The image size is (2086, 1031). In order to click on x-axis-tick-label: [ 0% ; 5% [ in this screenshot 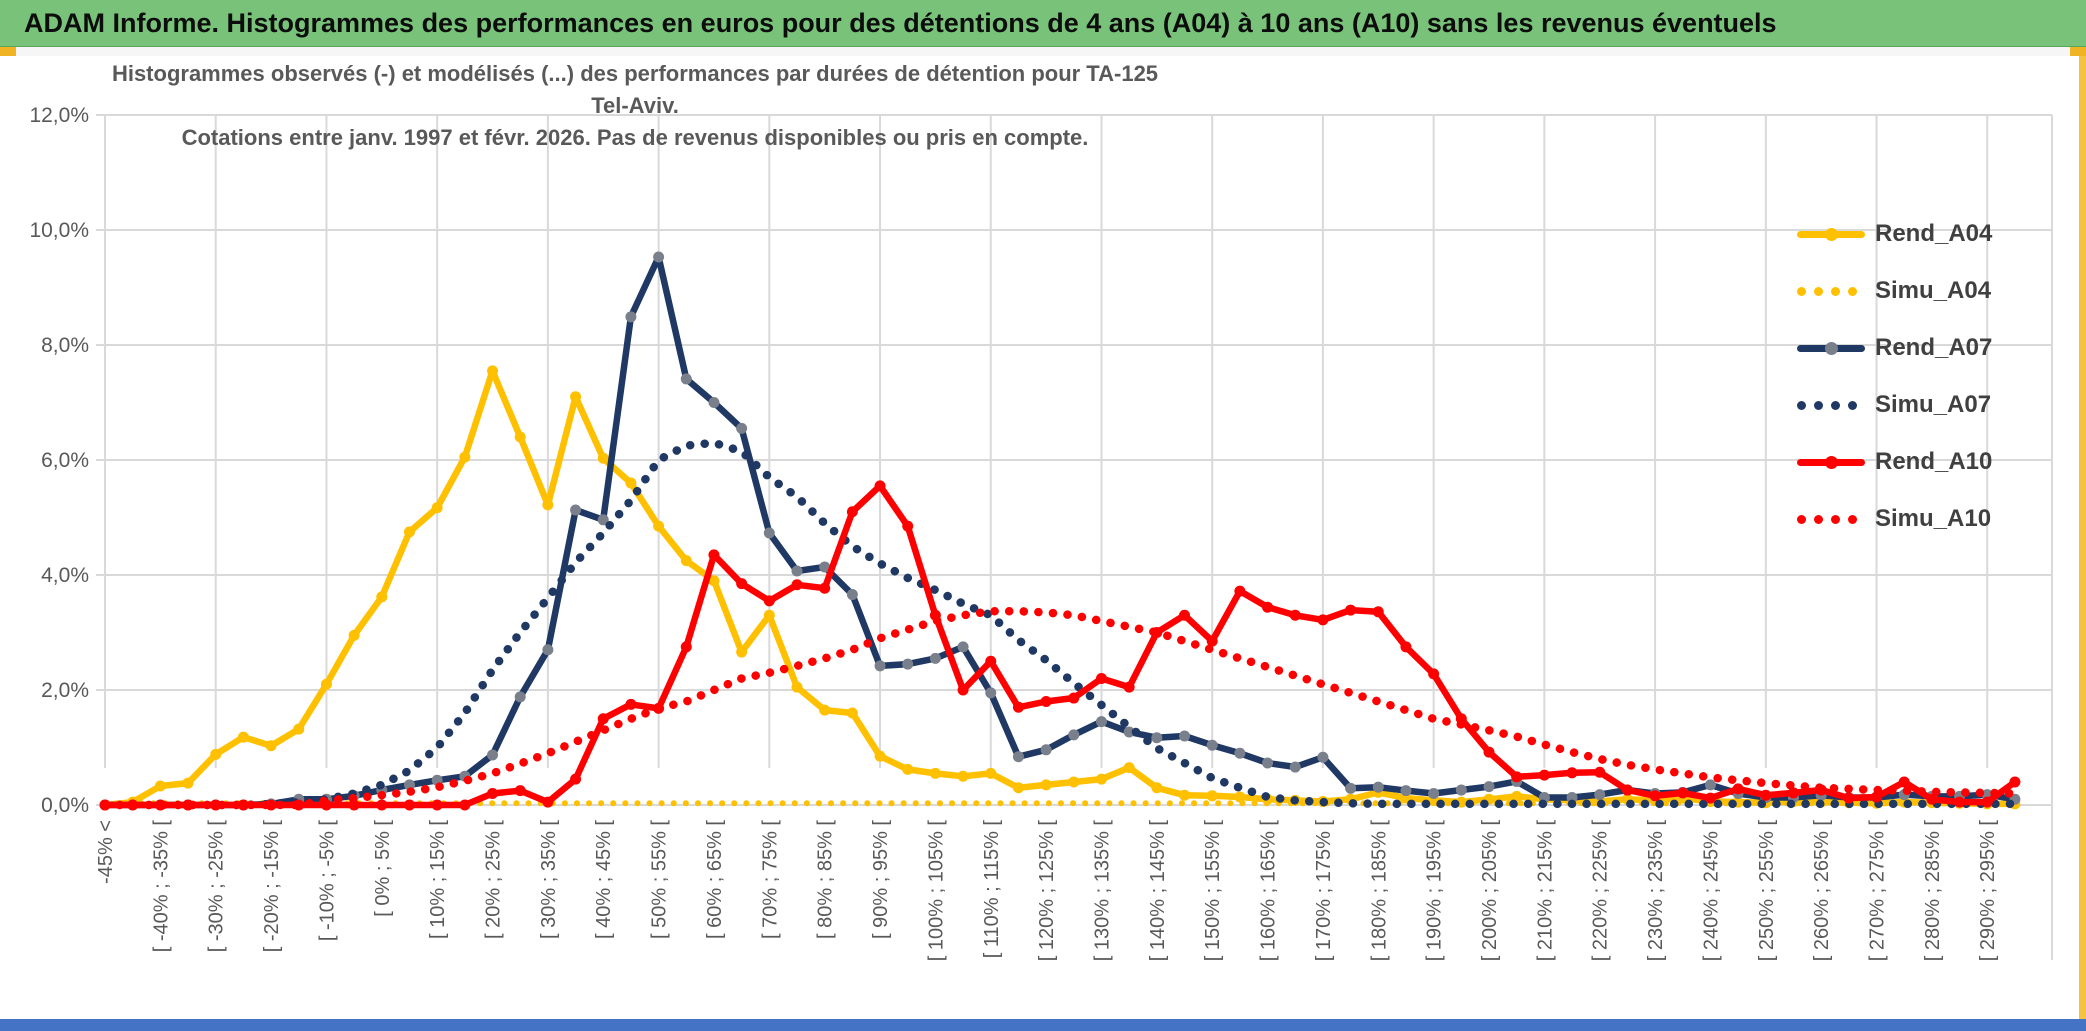, I will do `click(383, 868)`.